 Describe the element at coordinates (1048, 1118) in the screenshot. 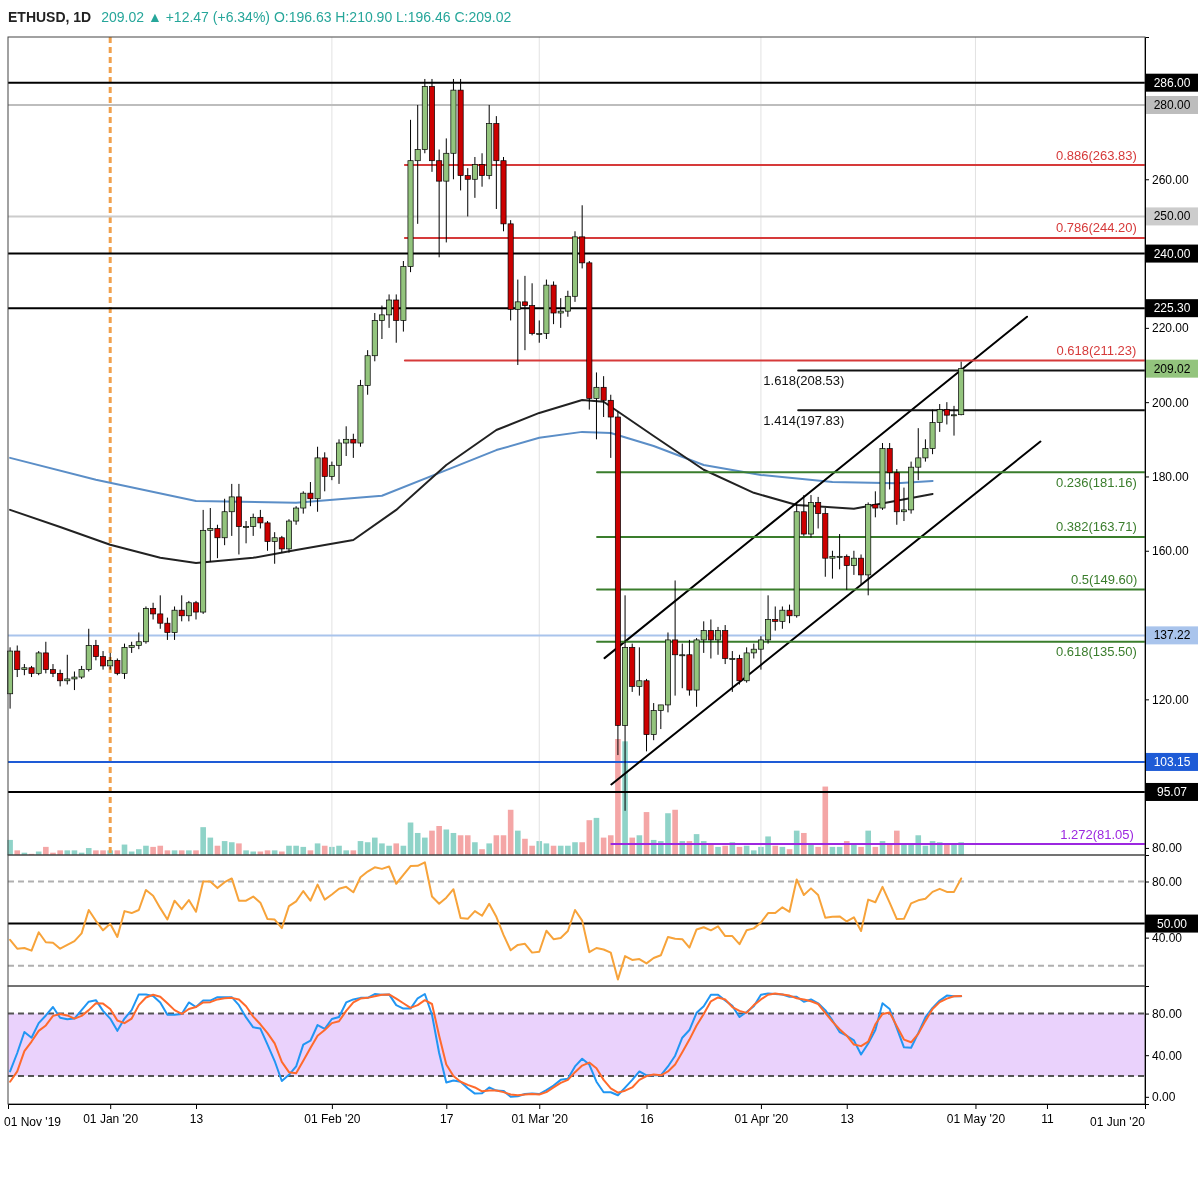

I see `x-tick-label: 11` at that location.